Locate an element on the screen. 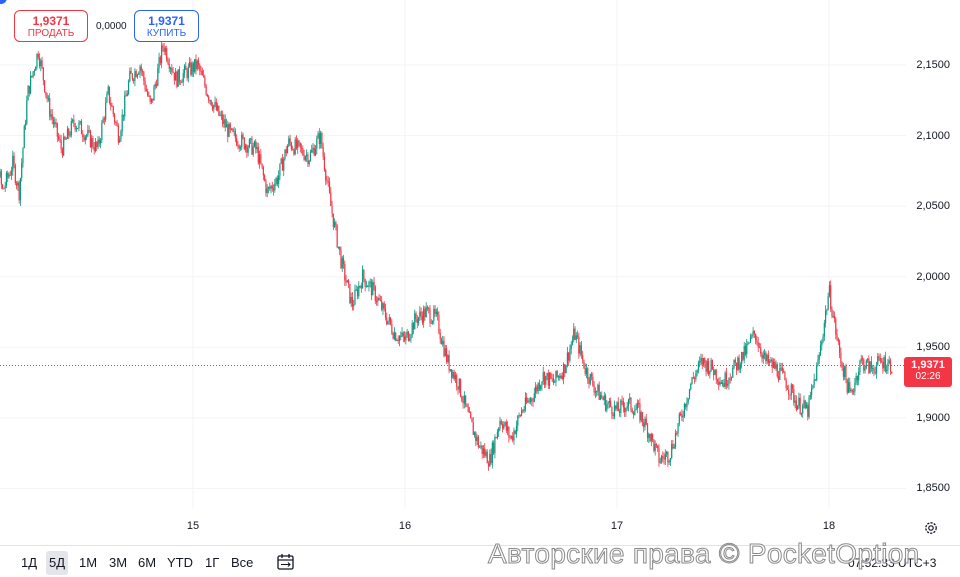 The height and width of the screenshot is (577, 960). x-tick-label: 18 is located at coordinates (829, 526).